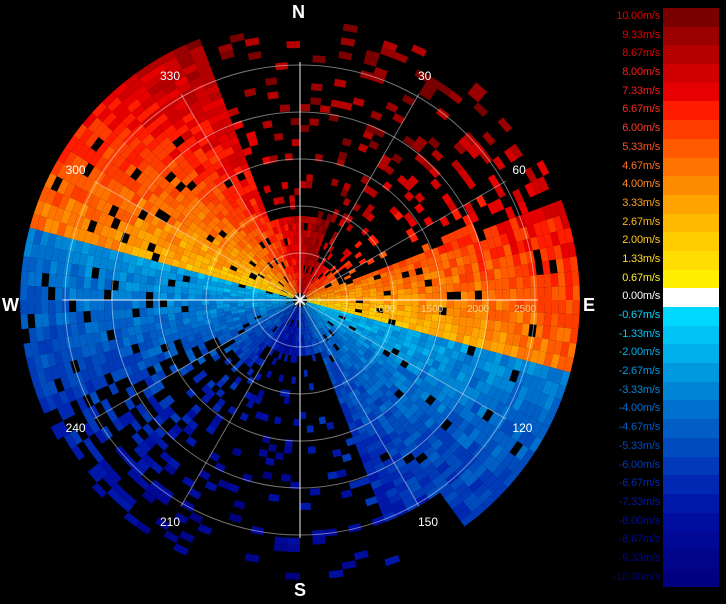 Image resolution: width=726 pixels, height=604 pixels. I want to click on azimuth-label: 210, so click(170, 522).